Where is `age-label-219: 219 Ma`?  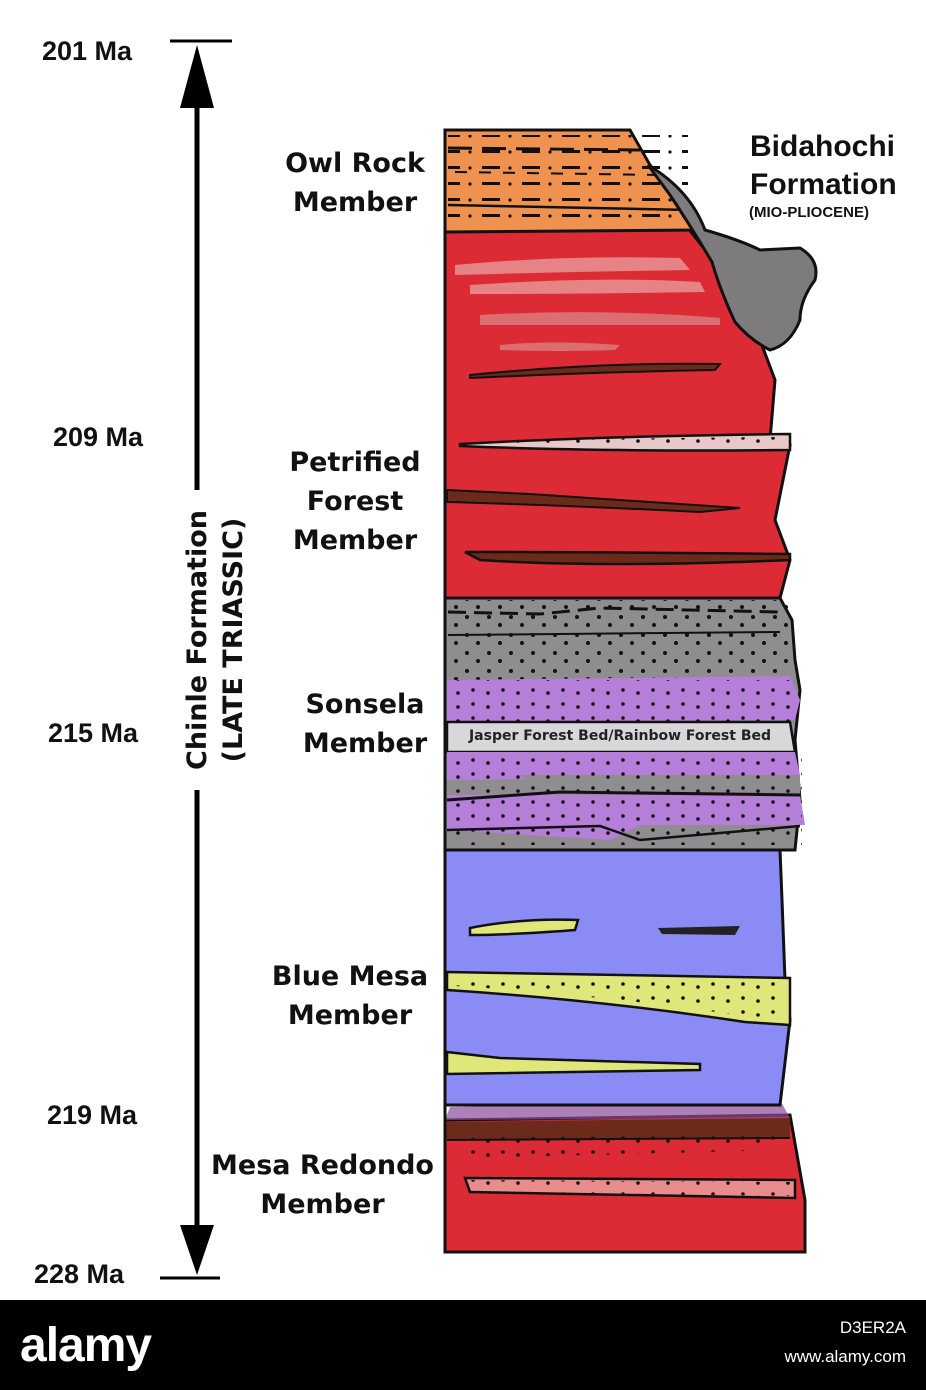
age-label-219: 219 Ma is located at coordinates (92, 1115).